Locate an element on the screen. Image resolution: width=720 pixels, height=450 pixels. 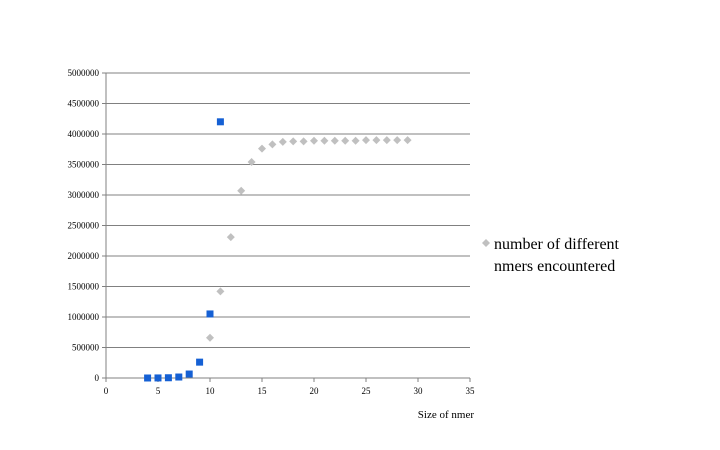
y-tick-label: 2500000 is located at coordinates (84, 226).